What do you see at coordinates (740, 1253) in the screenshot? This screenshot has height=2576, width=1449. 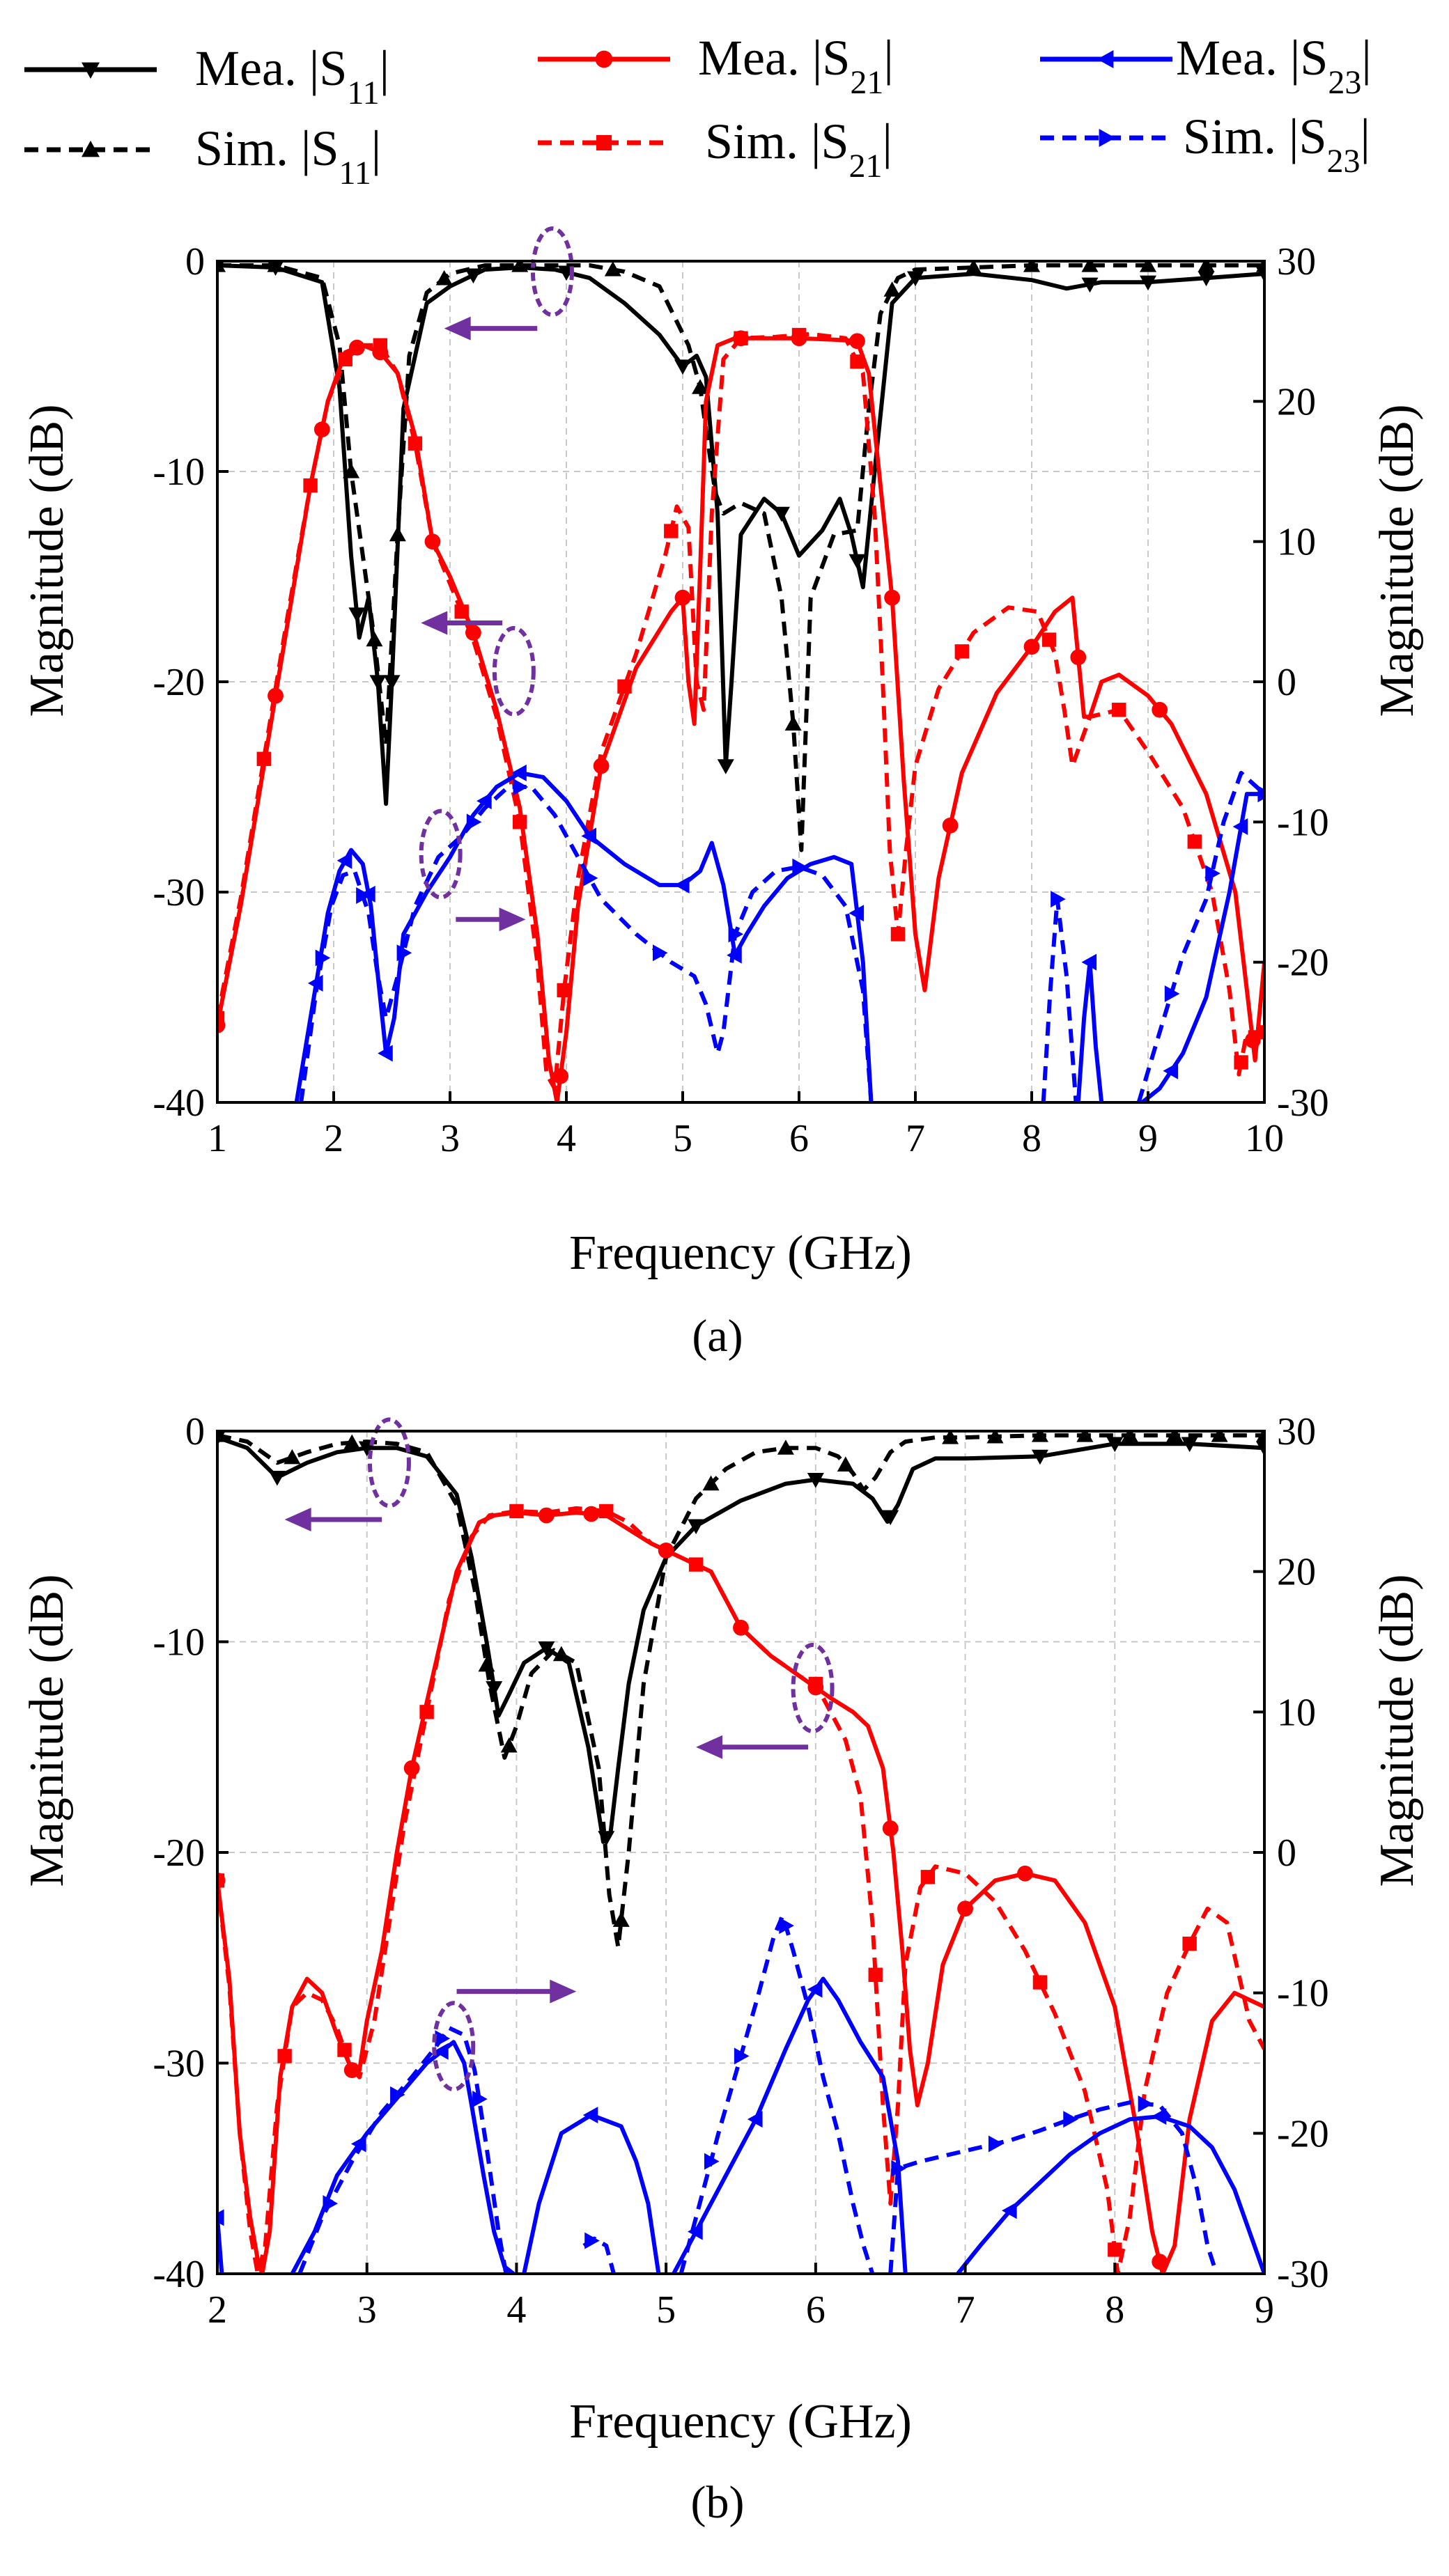 I see `x-axis-label: Frequency (GHz)` at bounding box center [740, 1253].